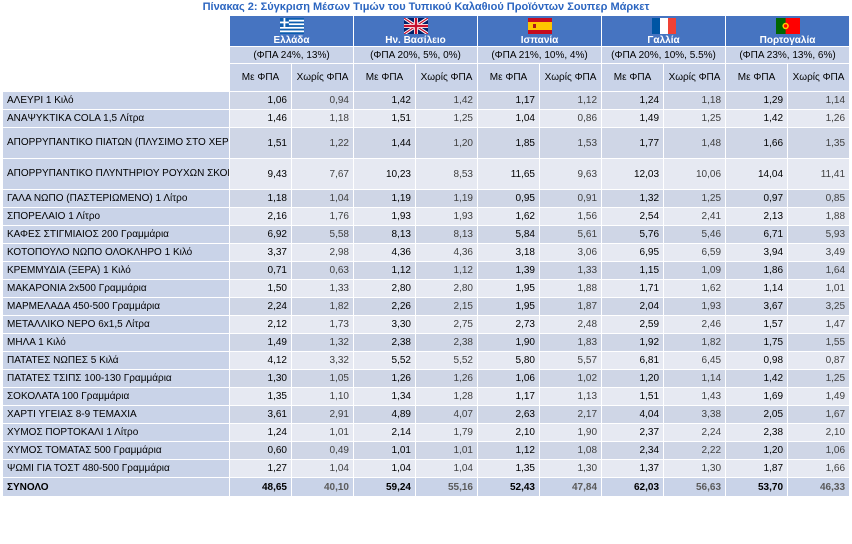 This screenshot has width=852, height=544. What do you see at coordinates (788, 31) in the screenshot?
I see `country-header: Πορτογαλία` at bounding box center [788, 31].